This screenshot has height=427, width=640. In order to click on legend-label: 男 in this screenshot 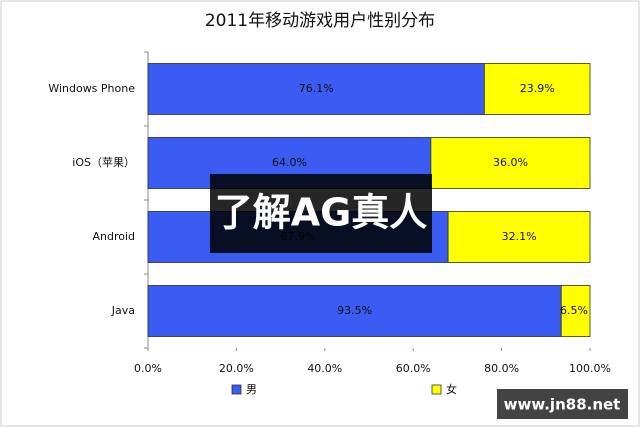, I will do `click(251, 389)`.